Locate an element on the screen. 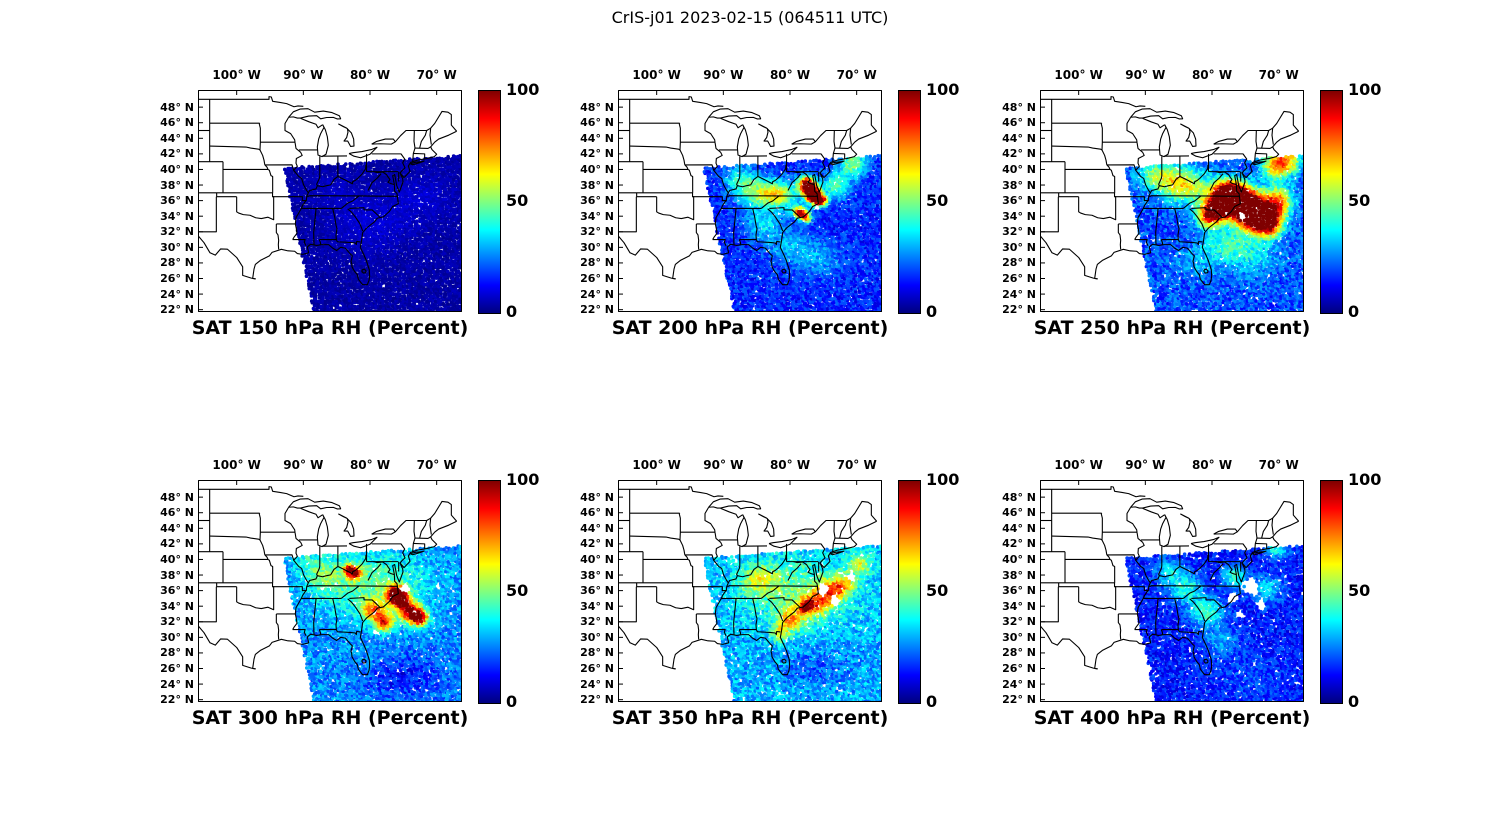 Image resolution: width=1500 pixels, height=825 pixels. panel-title: SAT 200 hPa RH (Percent) is located at coordinates (750, 328).